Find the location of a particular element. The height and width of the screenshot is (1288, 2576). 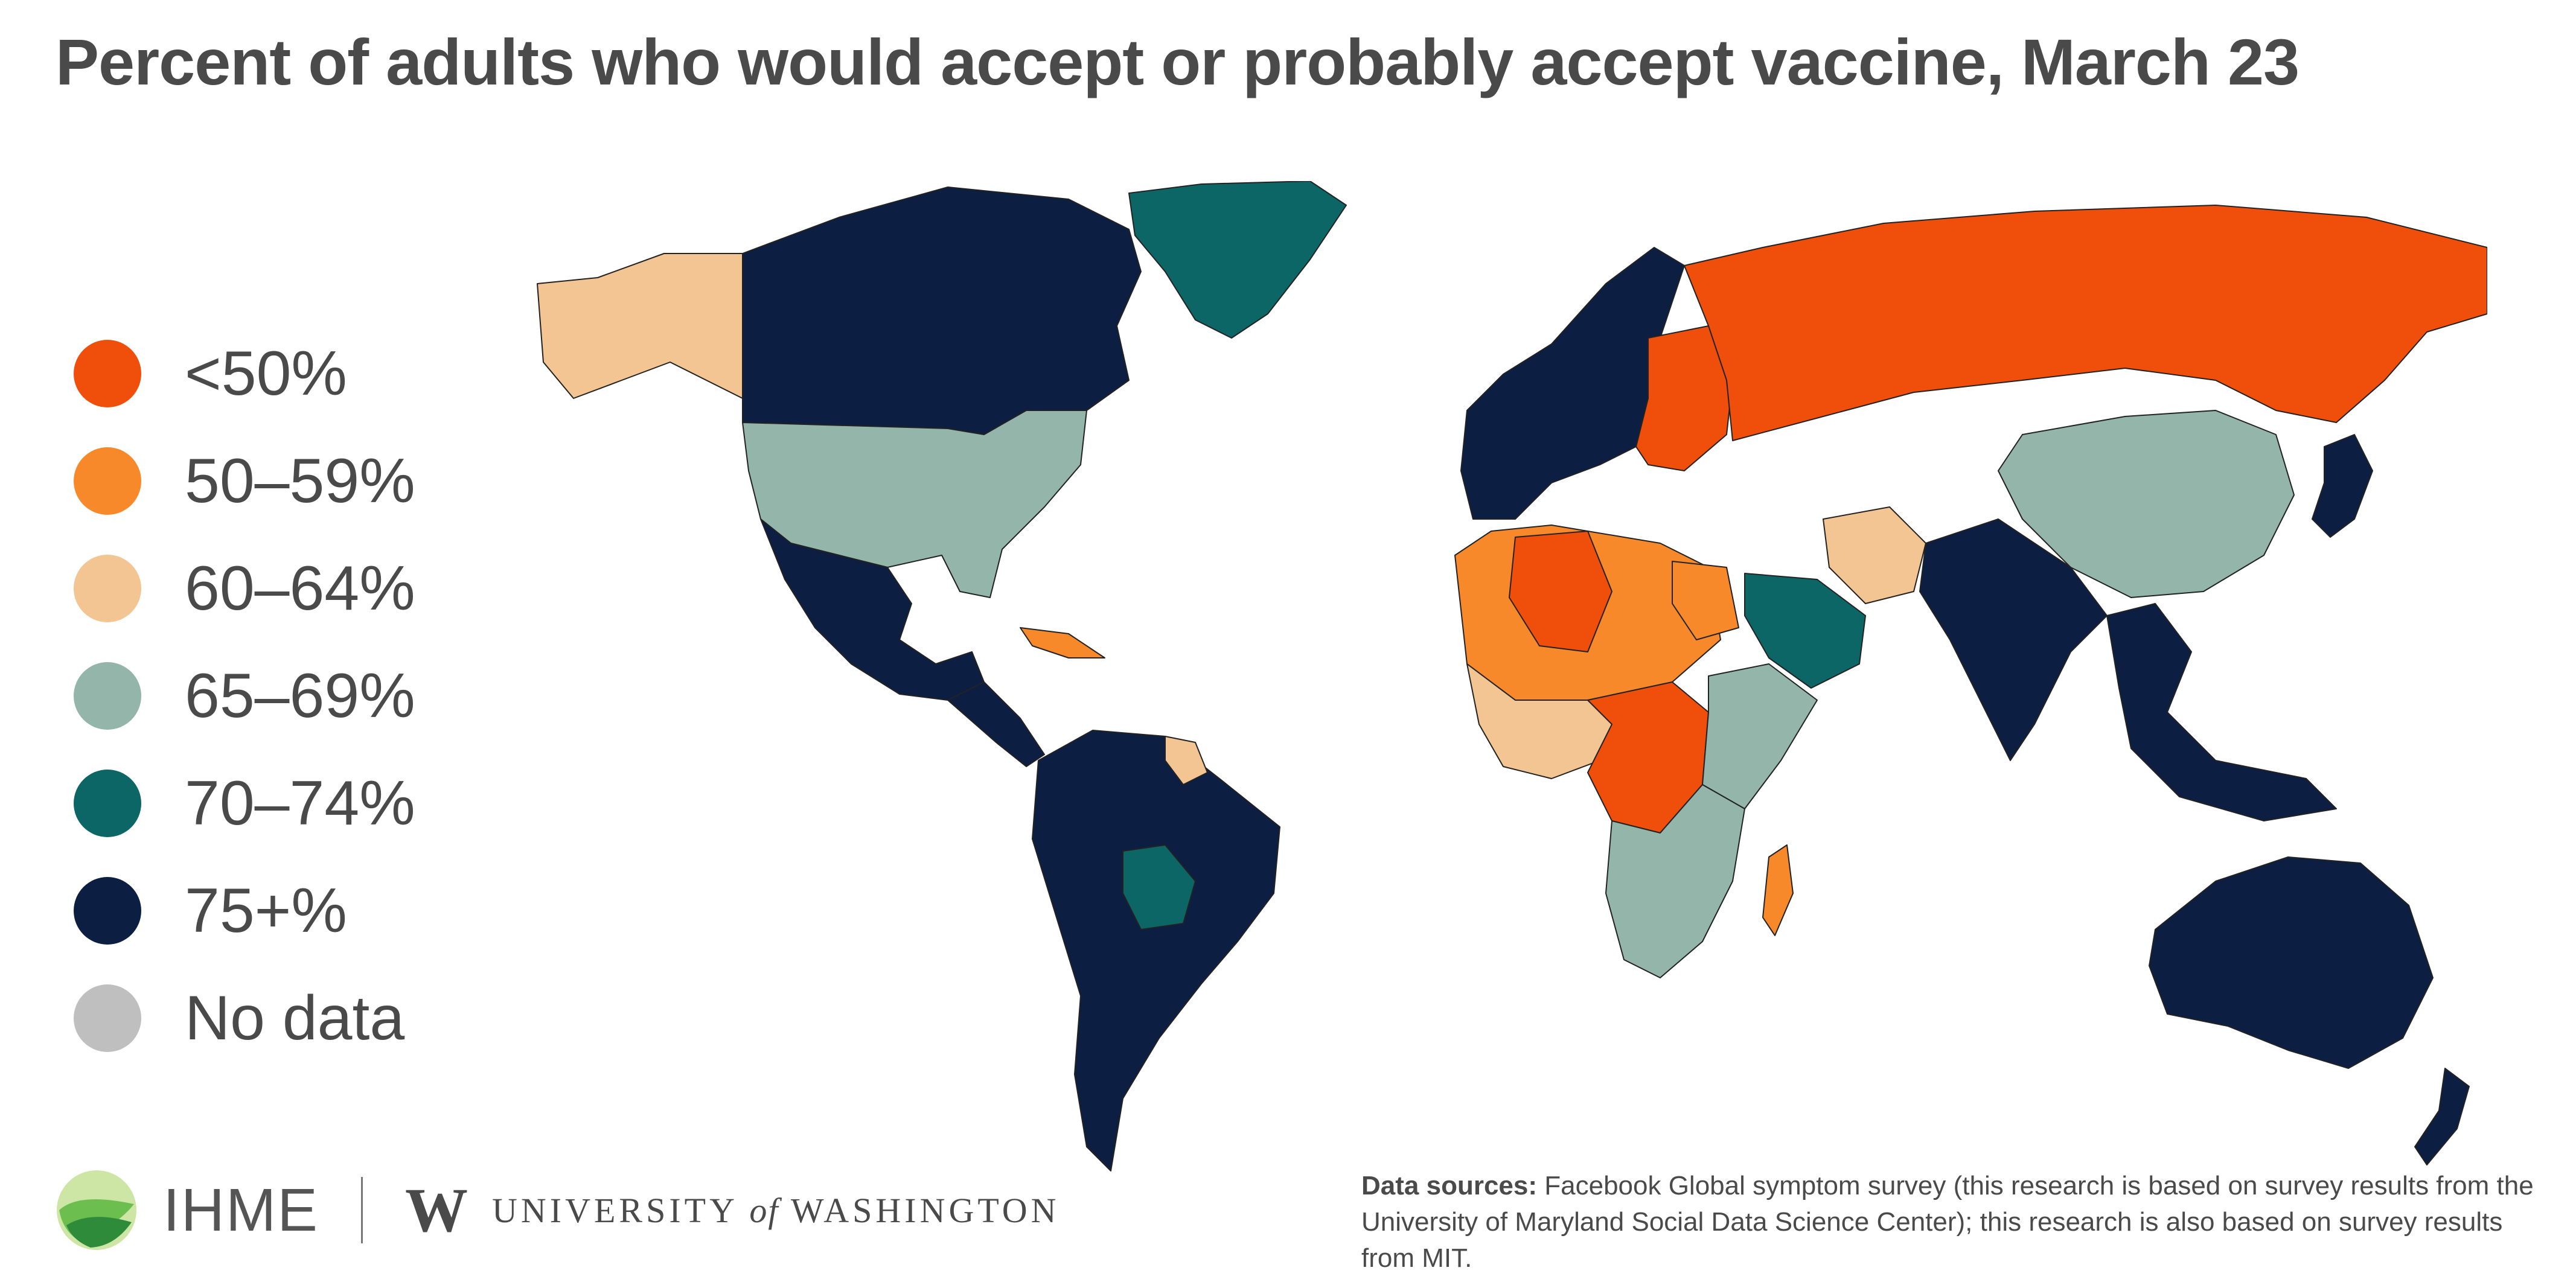

legend-item-70-74: 70–74% is located at coordinates (244, 803).